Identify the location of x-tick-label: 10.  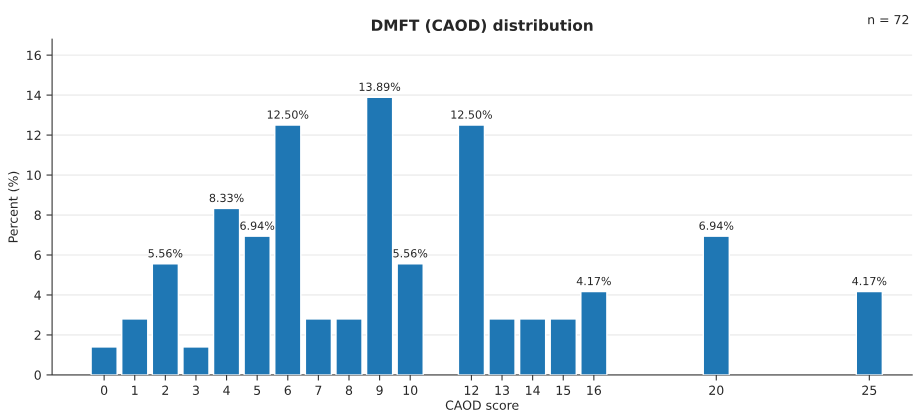
(411, 391).